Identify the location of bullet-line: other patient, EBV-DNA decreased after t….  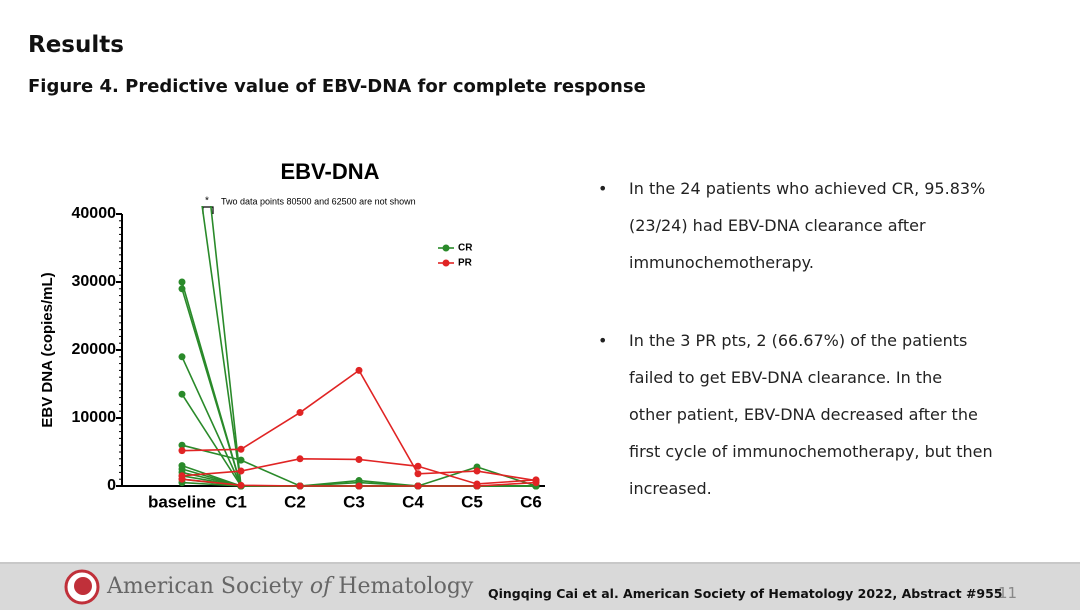
(803, 414).